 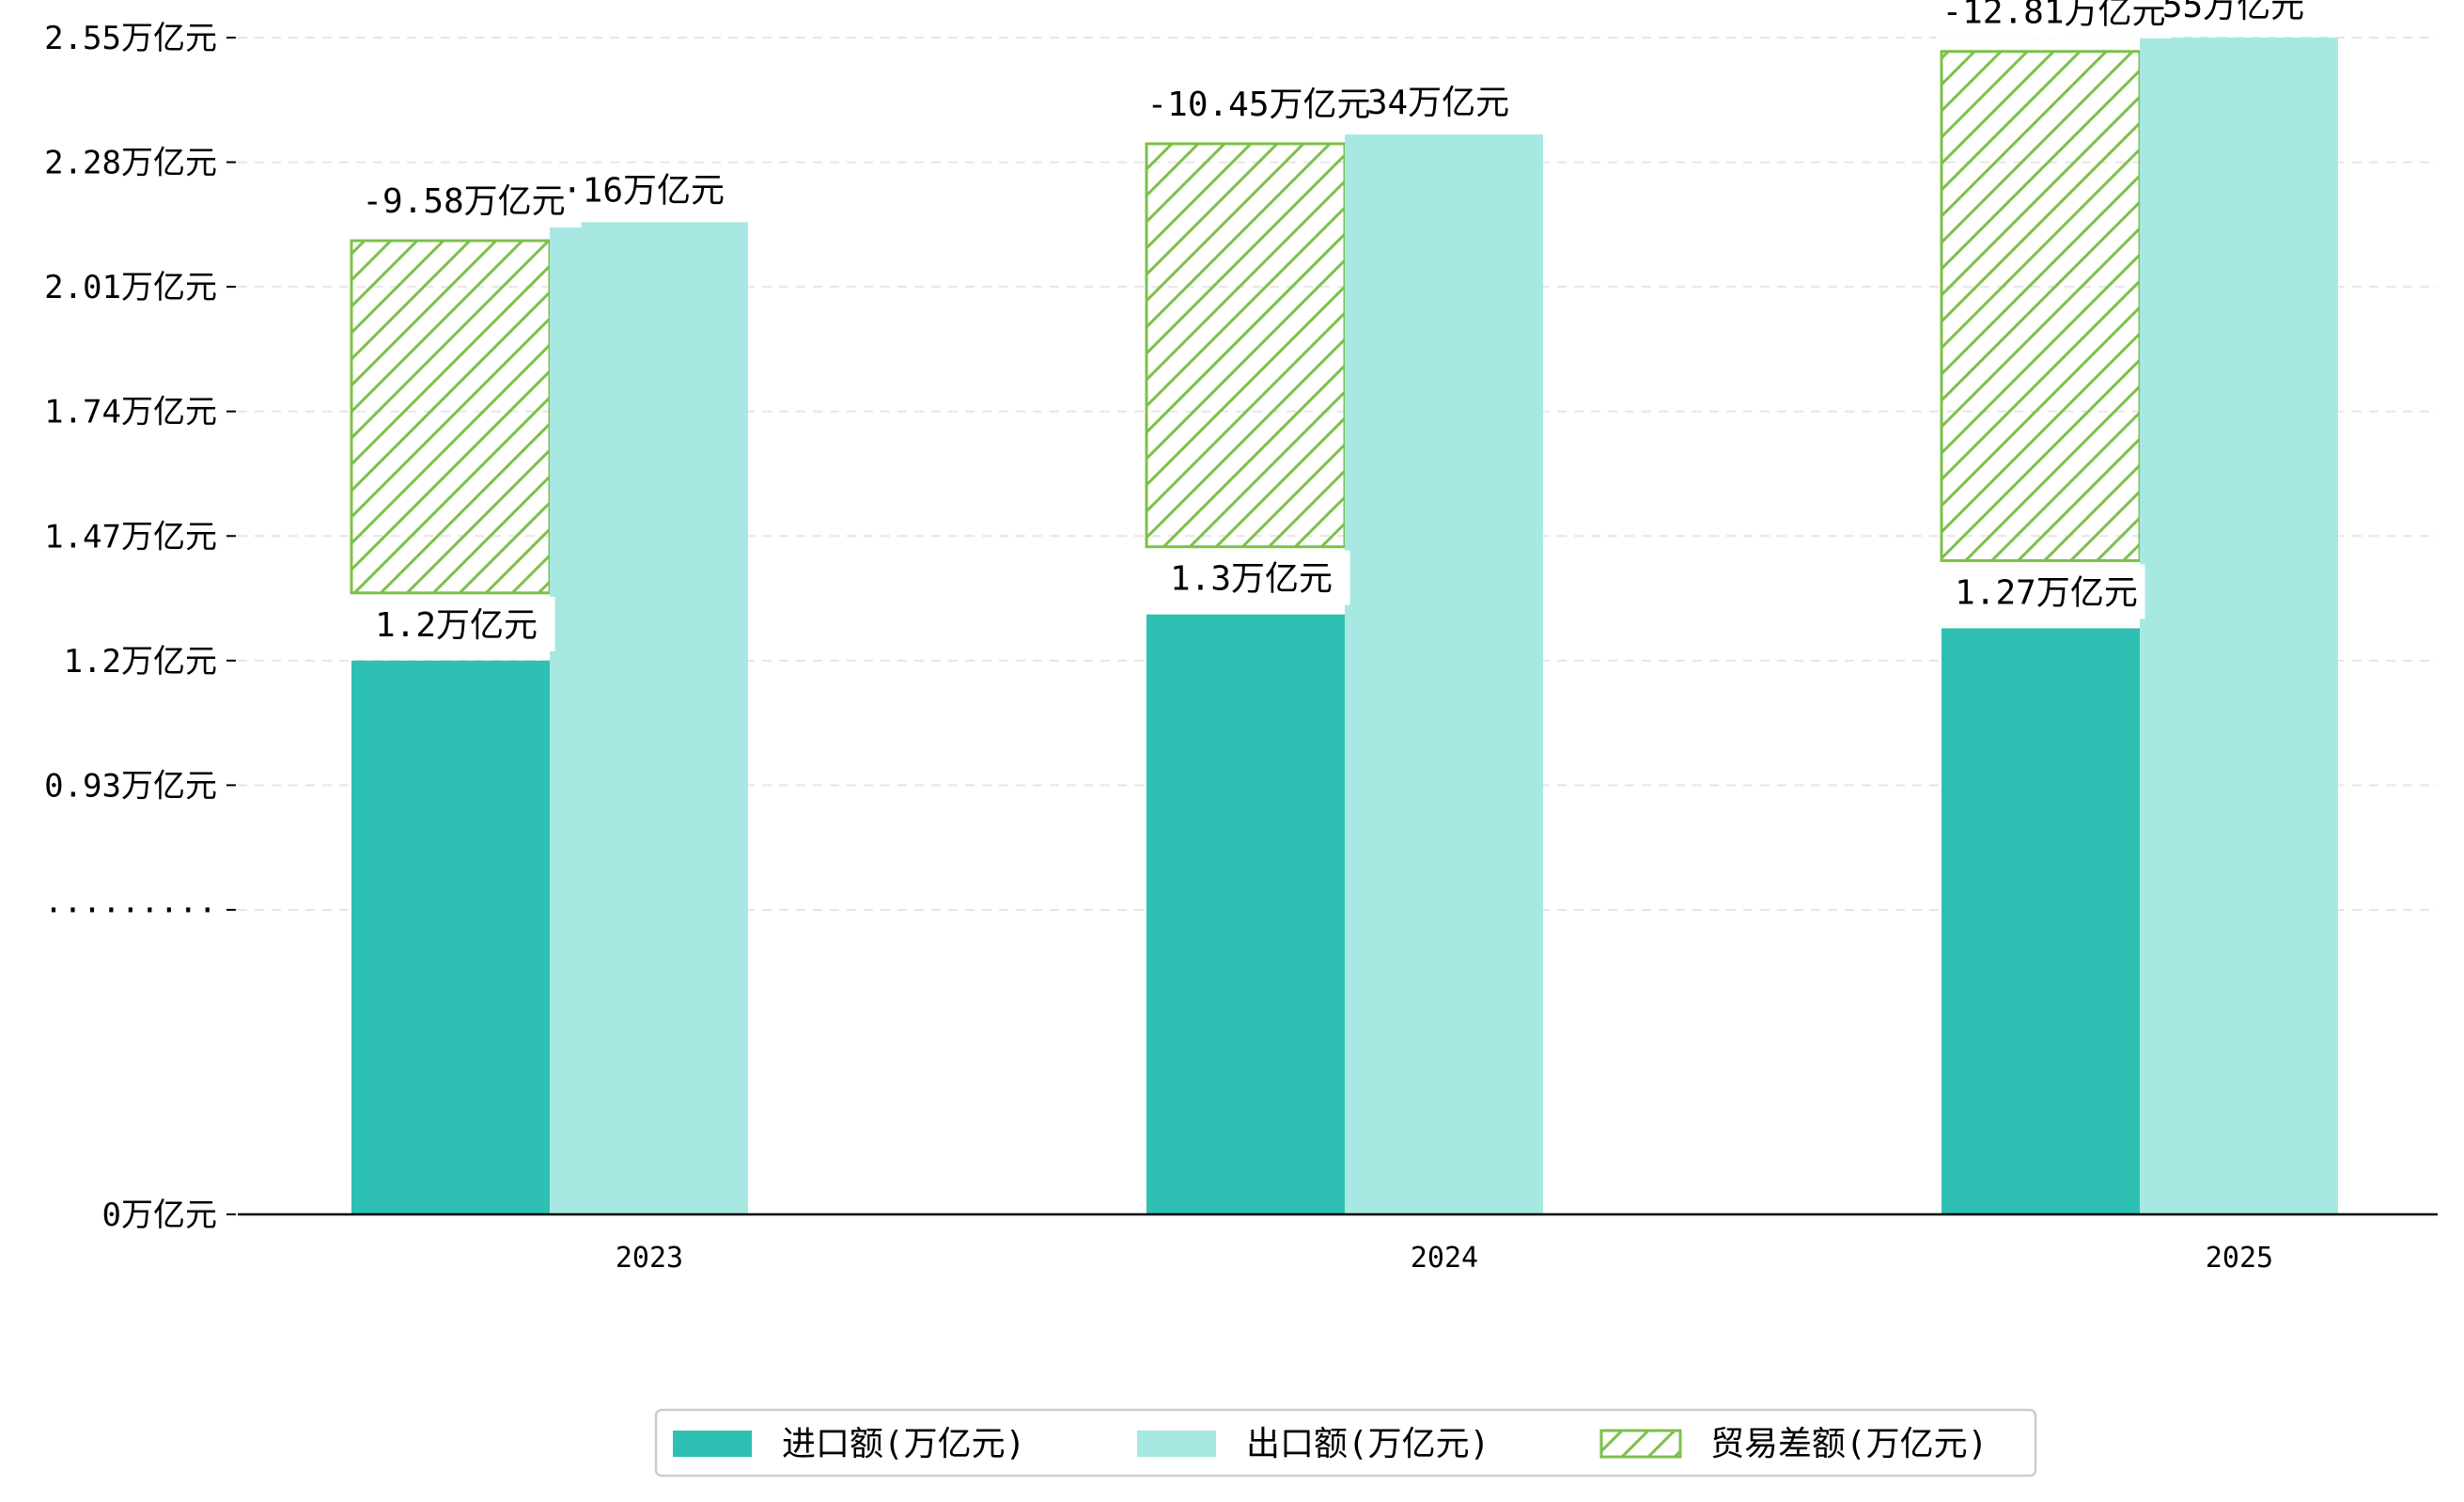 What do you see at coordinates (159, 1216) in the screenshot?
I see `y-tick-label: 0万亿元` at bounding box center [159, 1216].